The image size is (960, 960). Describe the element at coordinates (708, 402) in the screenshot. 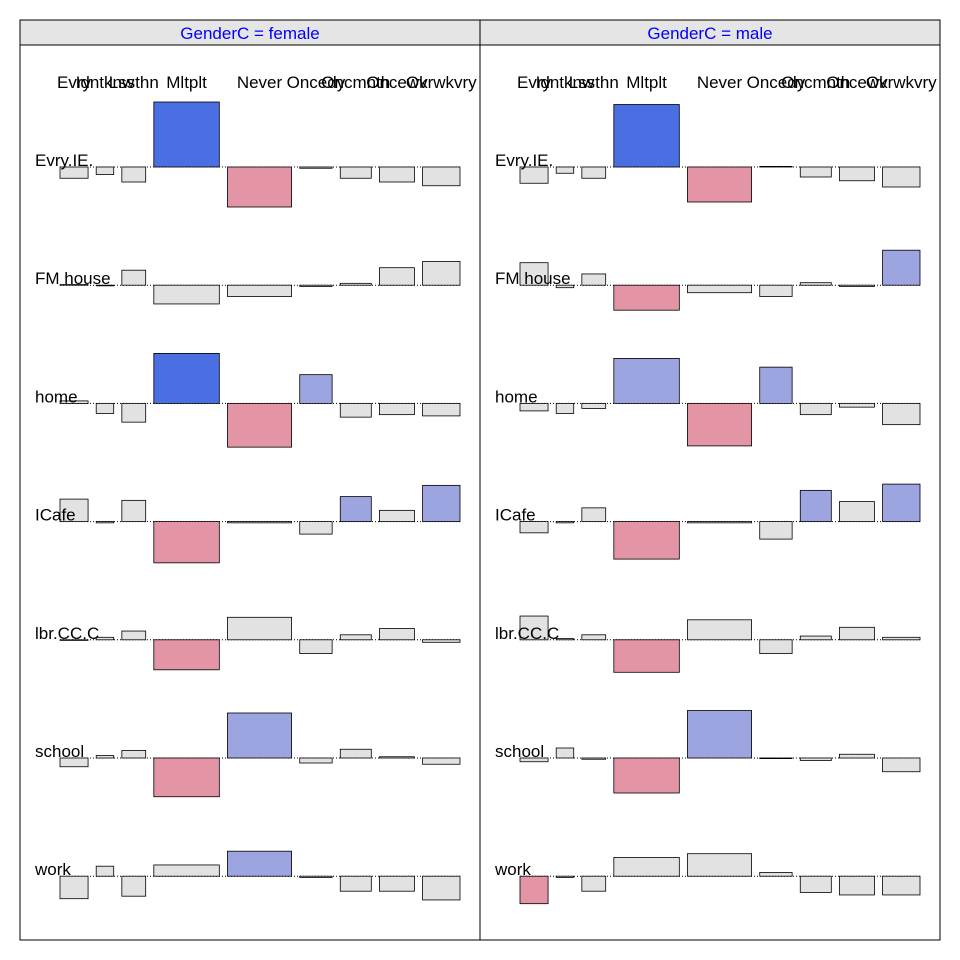

I see `row-home: home` at that location.